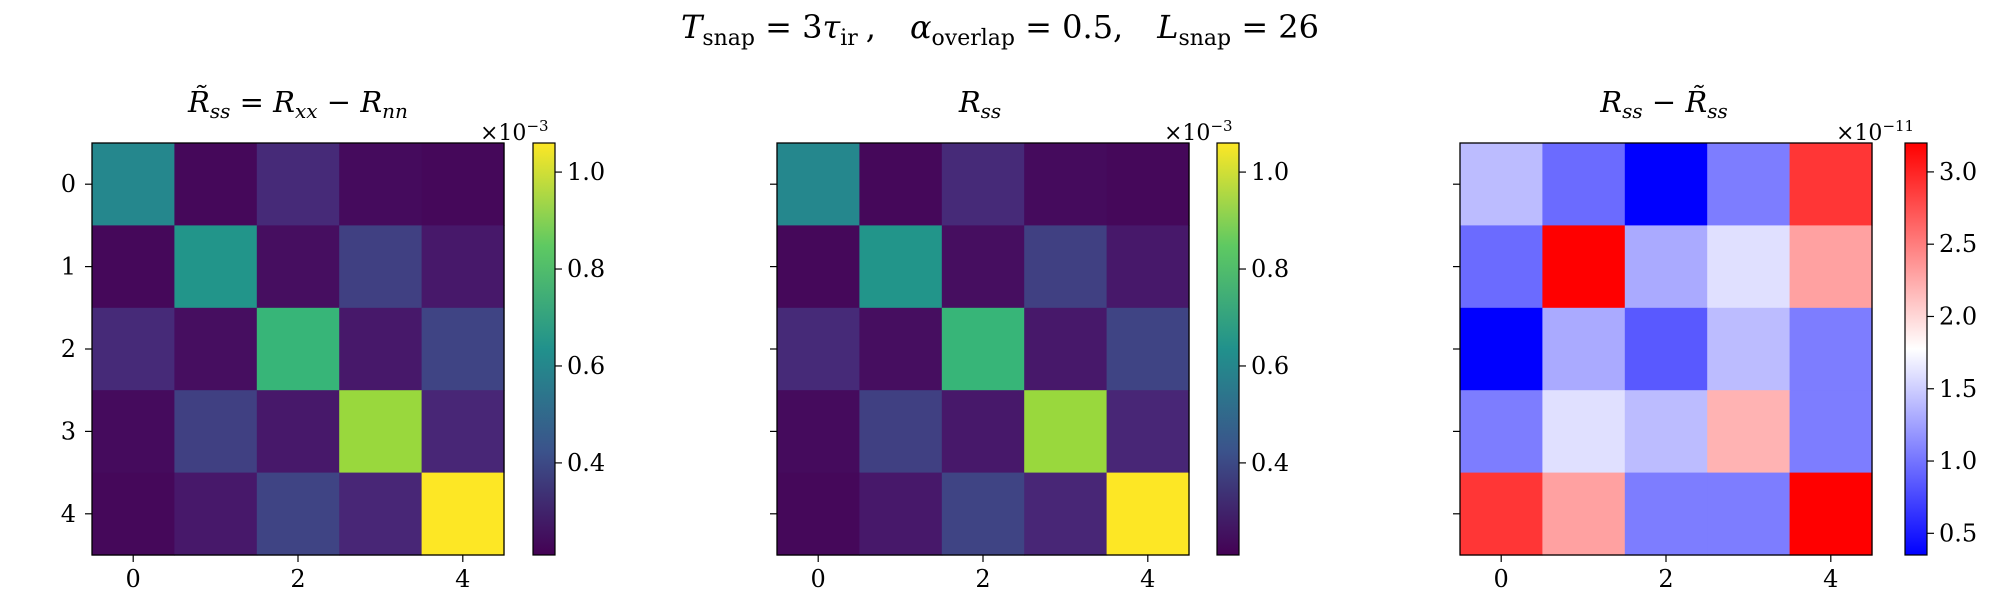  Describe the element at coordinates (1275, 27) in the screenshot. I see `suptitle-l-value: = 26` at that location.